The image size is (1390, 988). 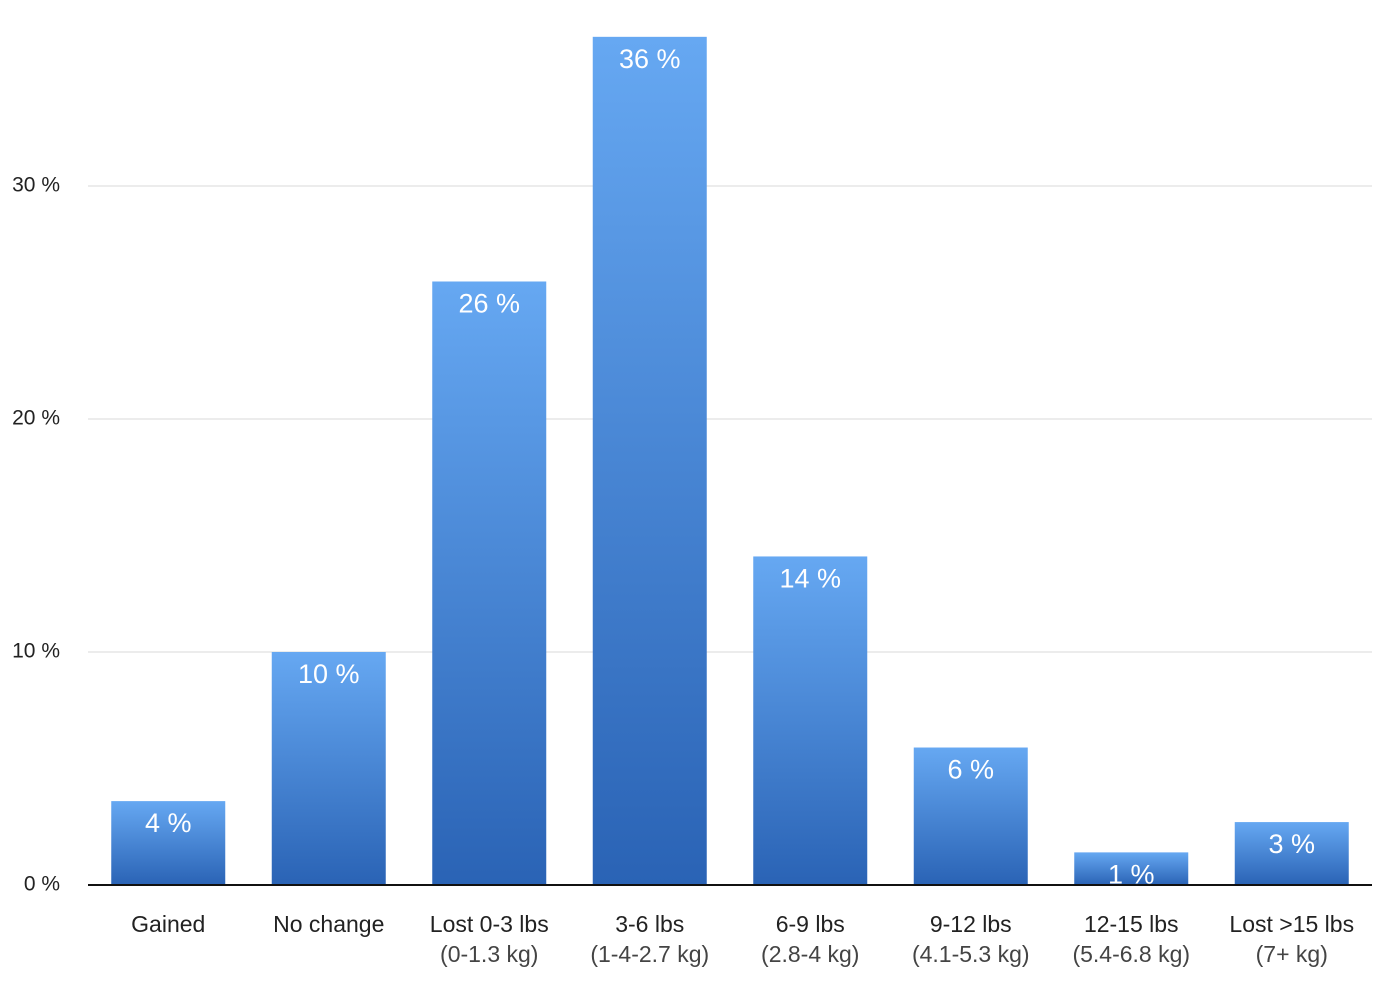 I want to click on x-tick-label: Gained, so click(x=168, y=924).